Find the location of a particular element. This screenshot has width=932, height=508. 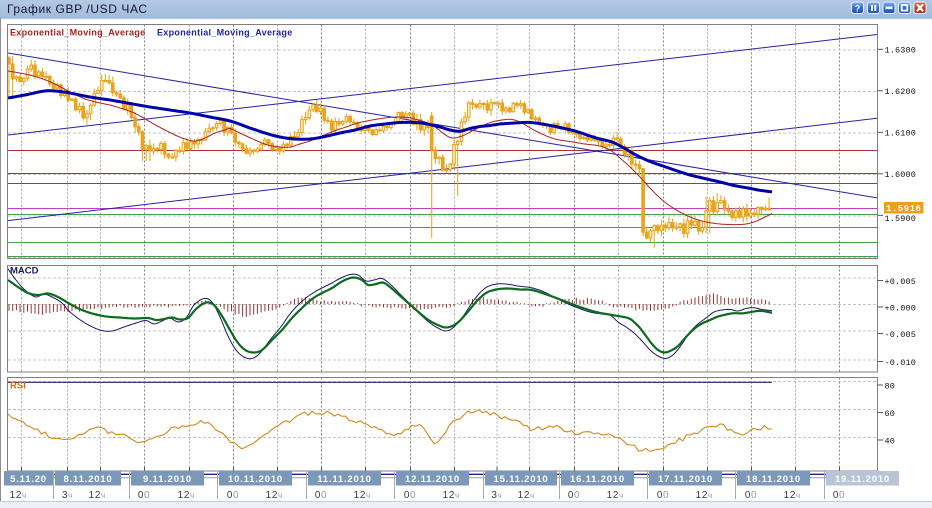

svg-text: +0.000 is located at coordinates (901, 308).